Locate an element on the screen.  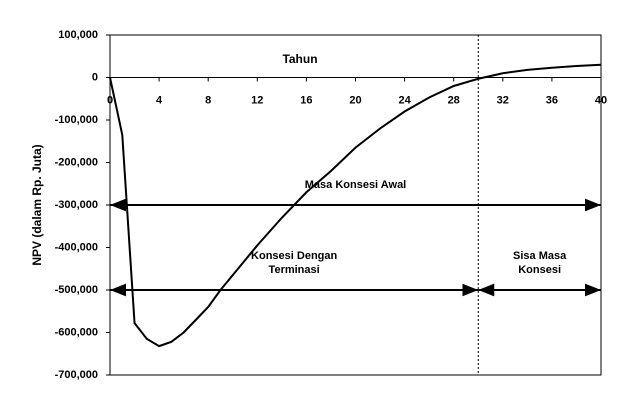
y-tick-label: -400,000 is located at coordinates (76, 247).